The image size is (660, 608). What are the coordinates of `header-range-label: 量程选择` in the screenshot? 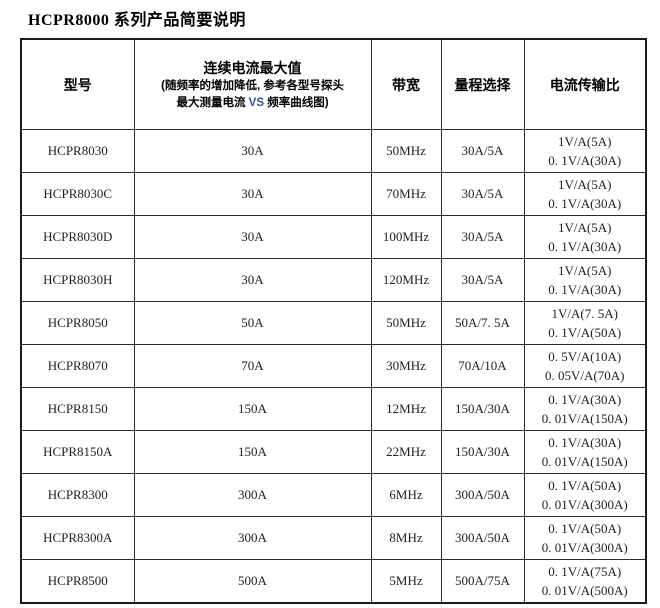 It's located at (482, 84).